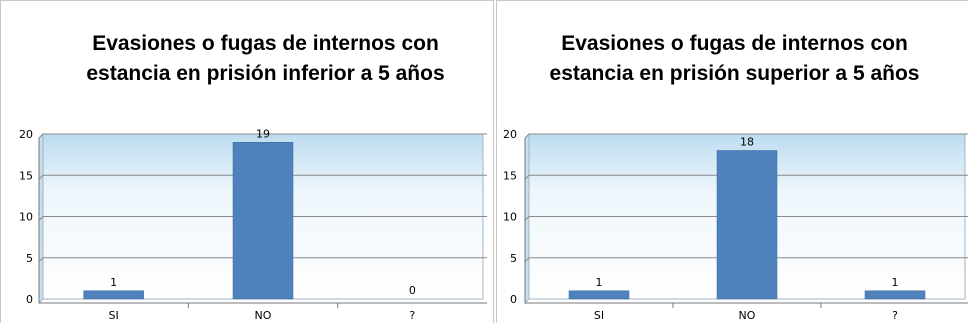 This screenshot has width=968, height=324. What do you see at coordinates (263, 133) in the screenshot?
I see `data-label: 19` at bounding box center [263, 133].